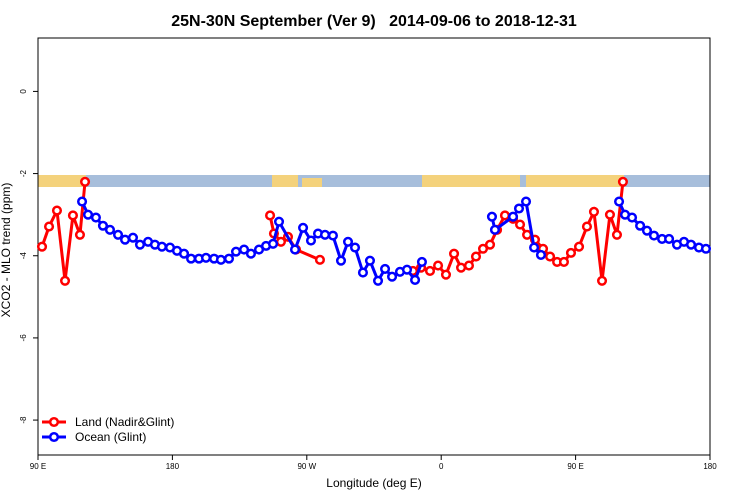  Describe the element at coordinates (373, 483) in the screenshot. I see `x-axis-label: Longitude (deg E)` at that location.